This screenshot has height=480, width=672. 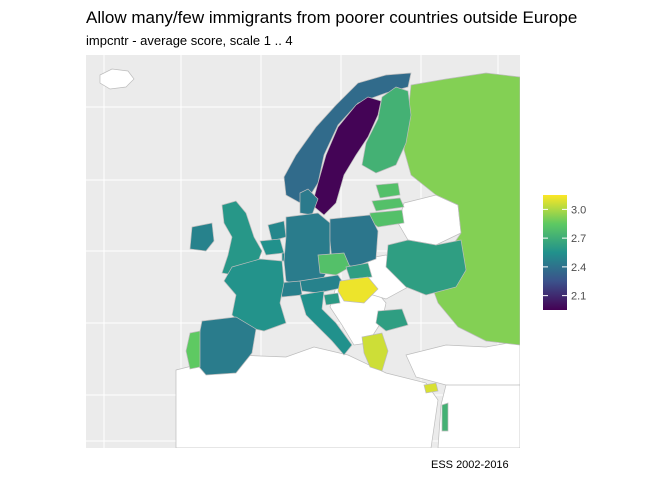 What do you see at coordinates (388, 204) in the screenshot?
I see `country-latvia` at bounding box center [388, 204].